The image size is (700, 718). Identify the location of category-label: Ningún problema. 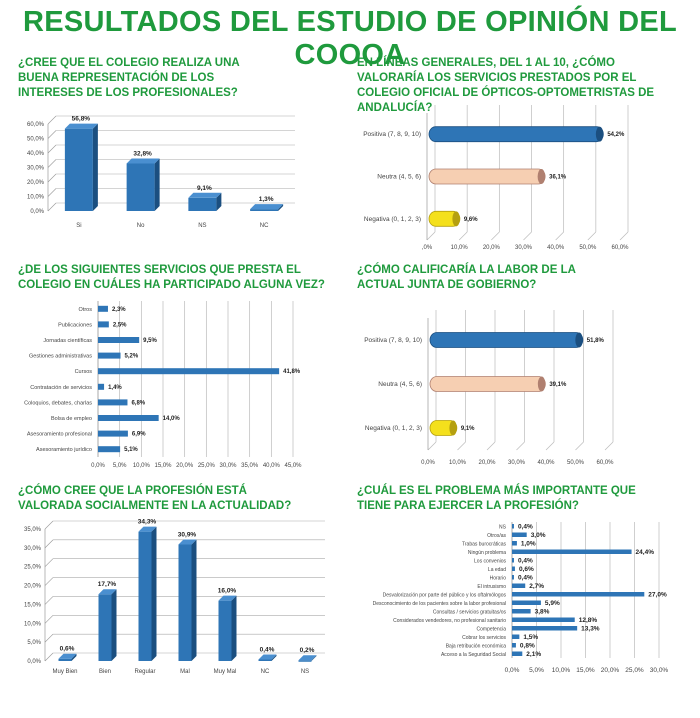
(487, 553).